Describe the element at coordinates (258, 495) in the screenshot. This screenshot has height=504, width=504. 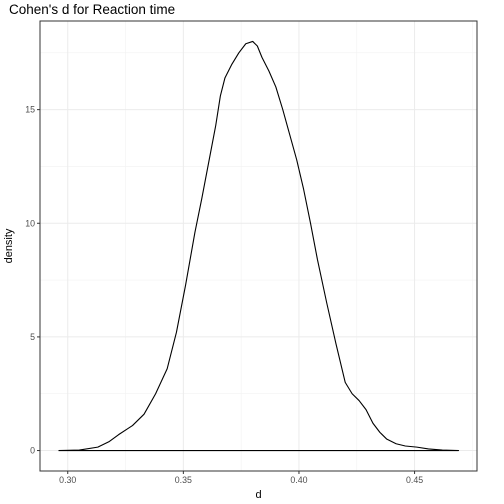
I see `x-axis-title: d` at that location.